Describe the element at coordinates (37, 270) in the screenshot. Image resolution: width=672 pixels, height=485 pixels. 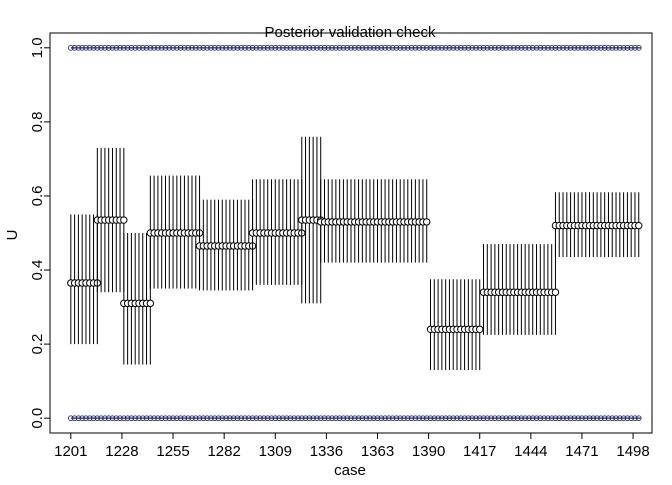
I see `y-tick-label: 0.4` at that location.